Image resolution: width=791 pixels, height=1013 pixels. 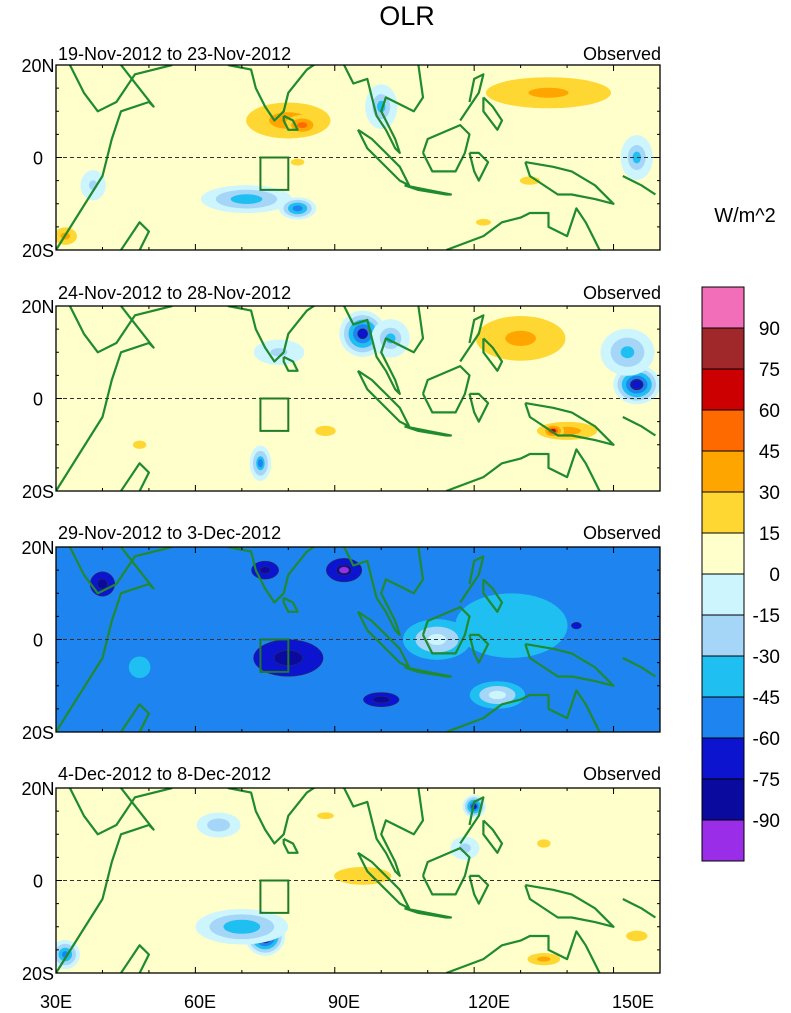 What do you see at coordinates (164, 774) in the screenshot?
I see `panel-period-label: 4-Dec-2012 to 8-Dec-2012` at bounding box center [164, 774].